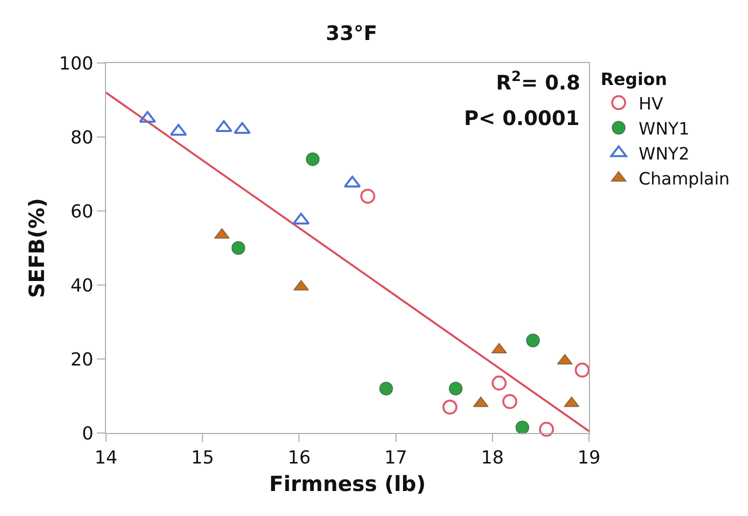 Image resolution: width=748 pixels, height=516 pixels. I want to click on legend-title: Region, so click(634, 80).